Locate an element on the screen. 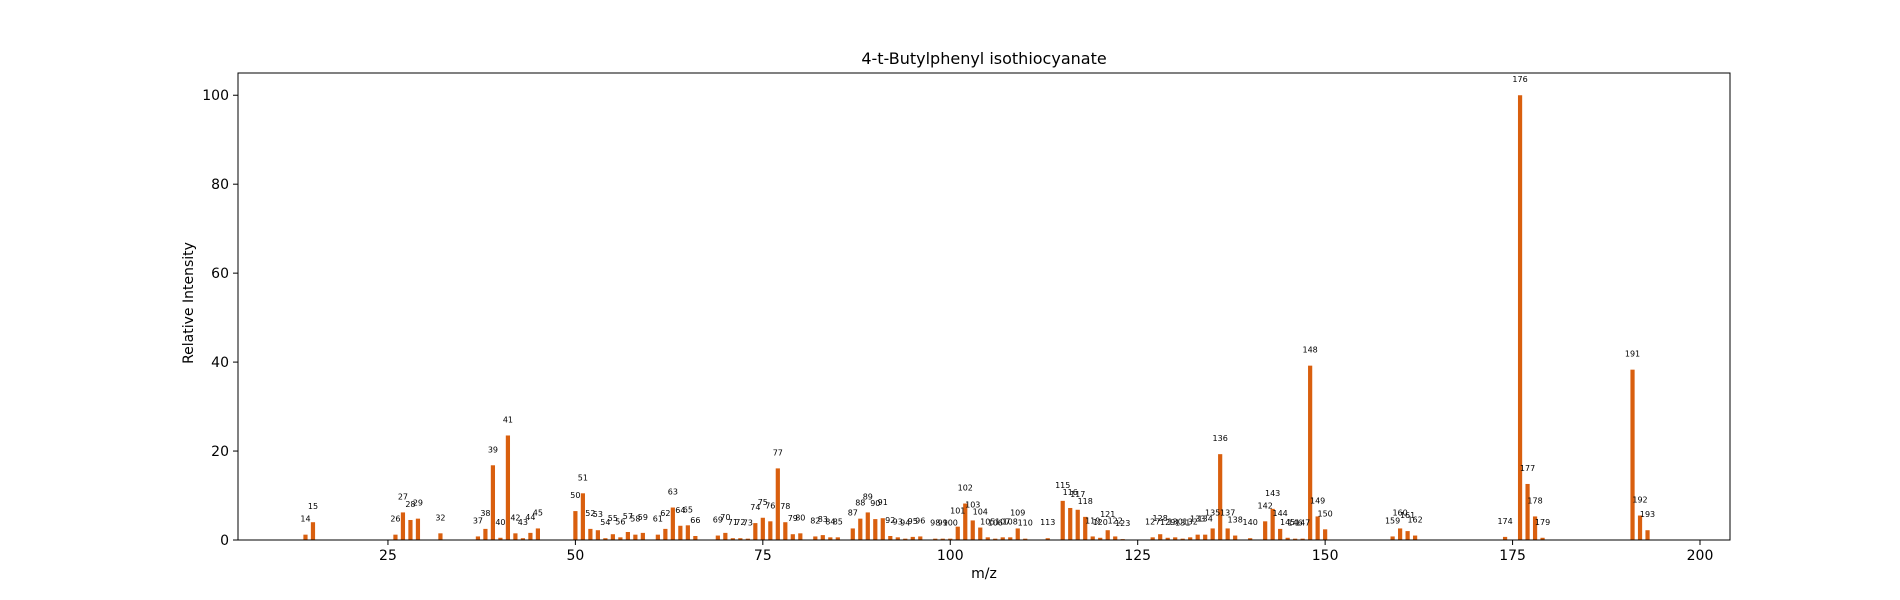 Image resolution: width=1900 pixels, height=600 pixels. peak-label-mz-15: 15 is located at coordinates (313, 506).